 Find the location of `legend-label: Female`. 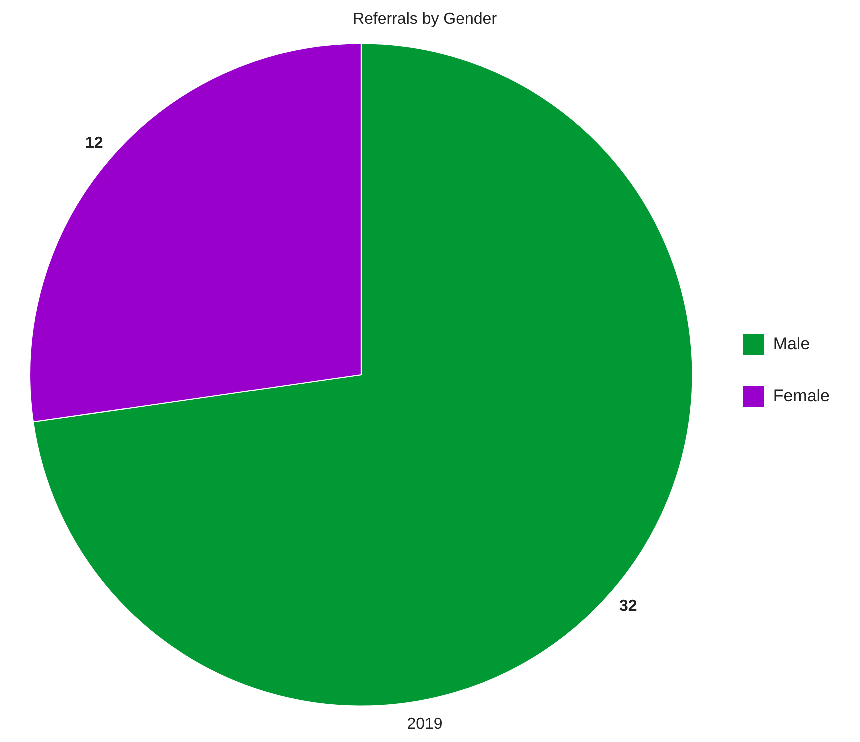

legend-label: Female is located at coordinates (801, 396).